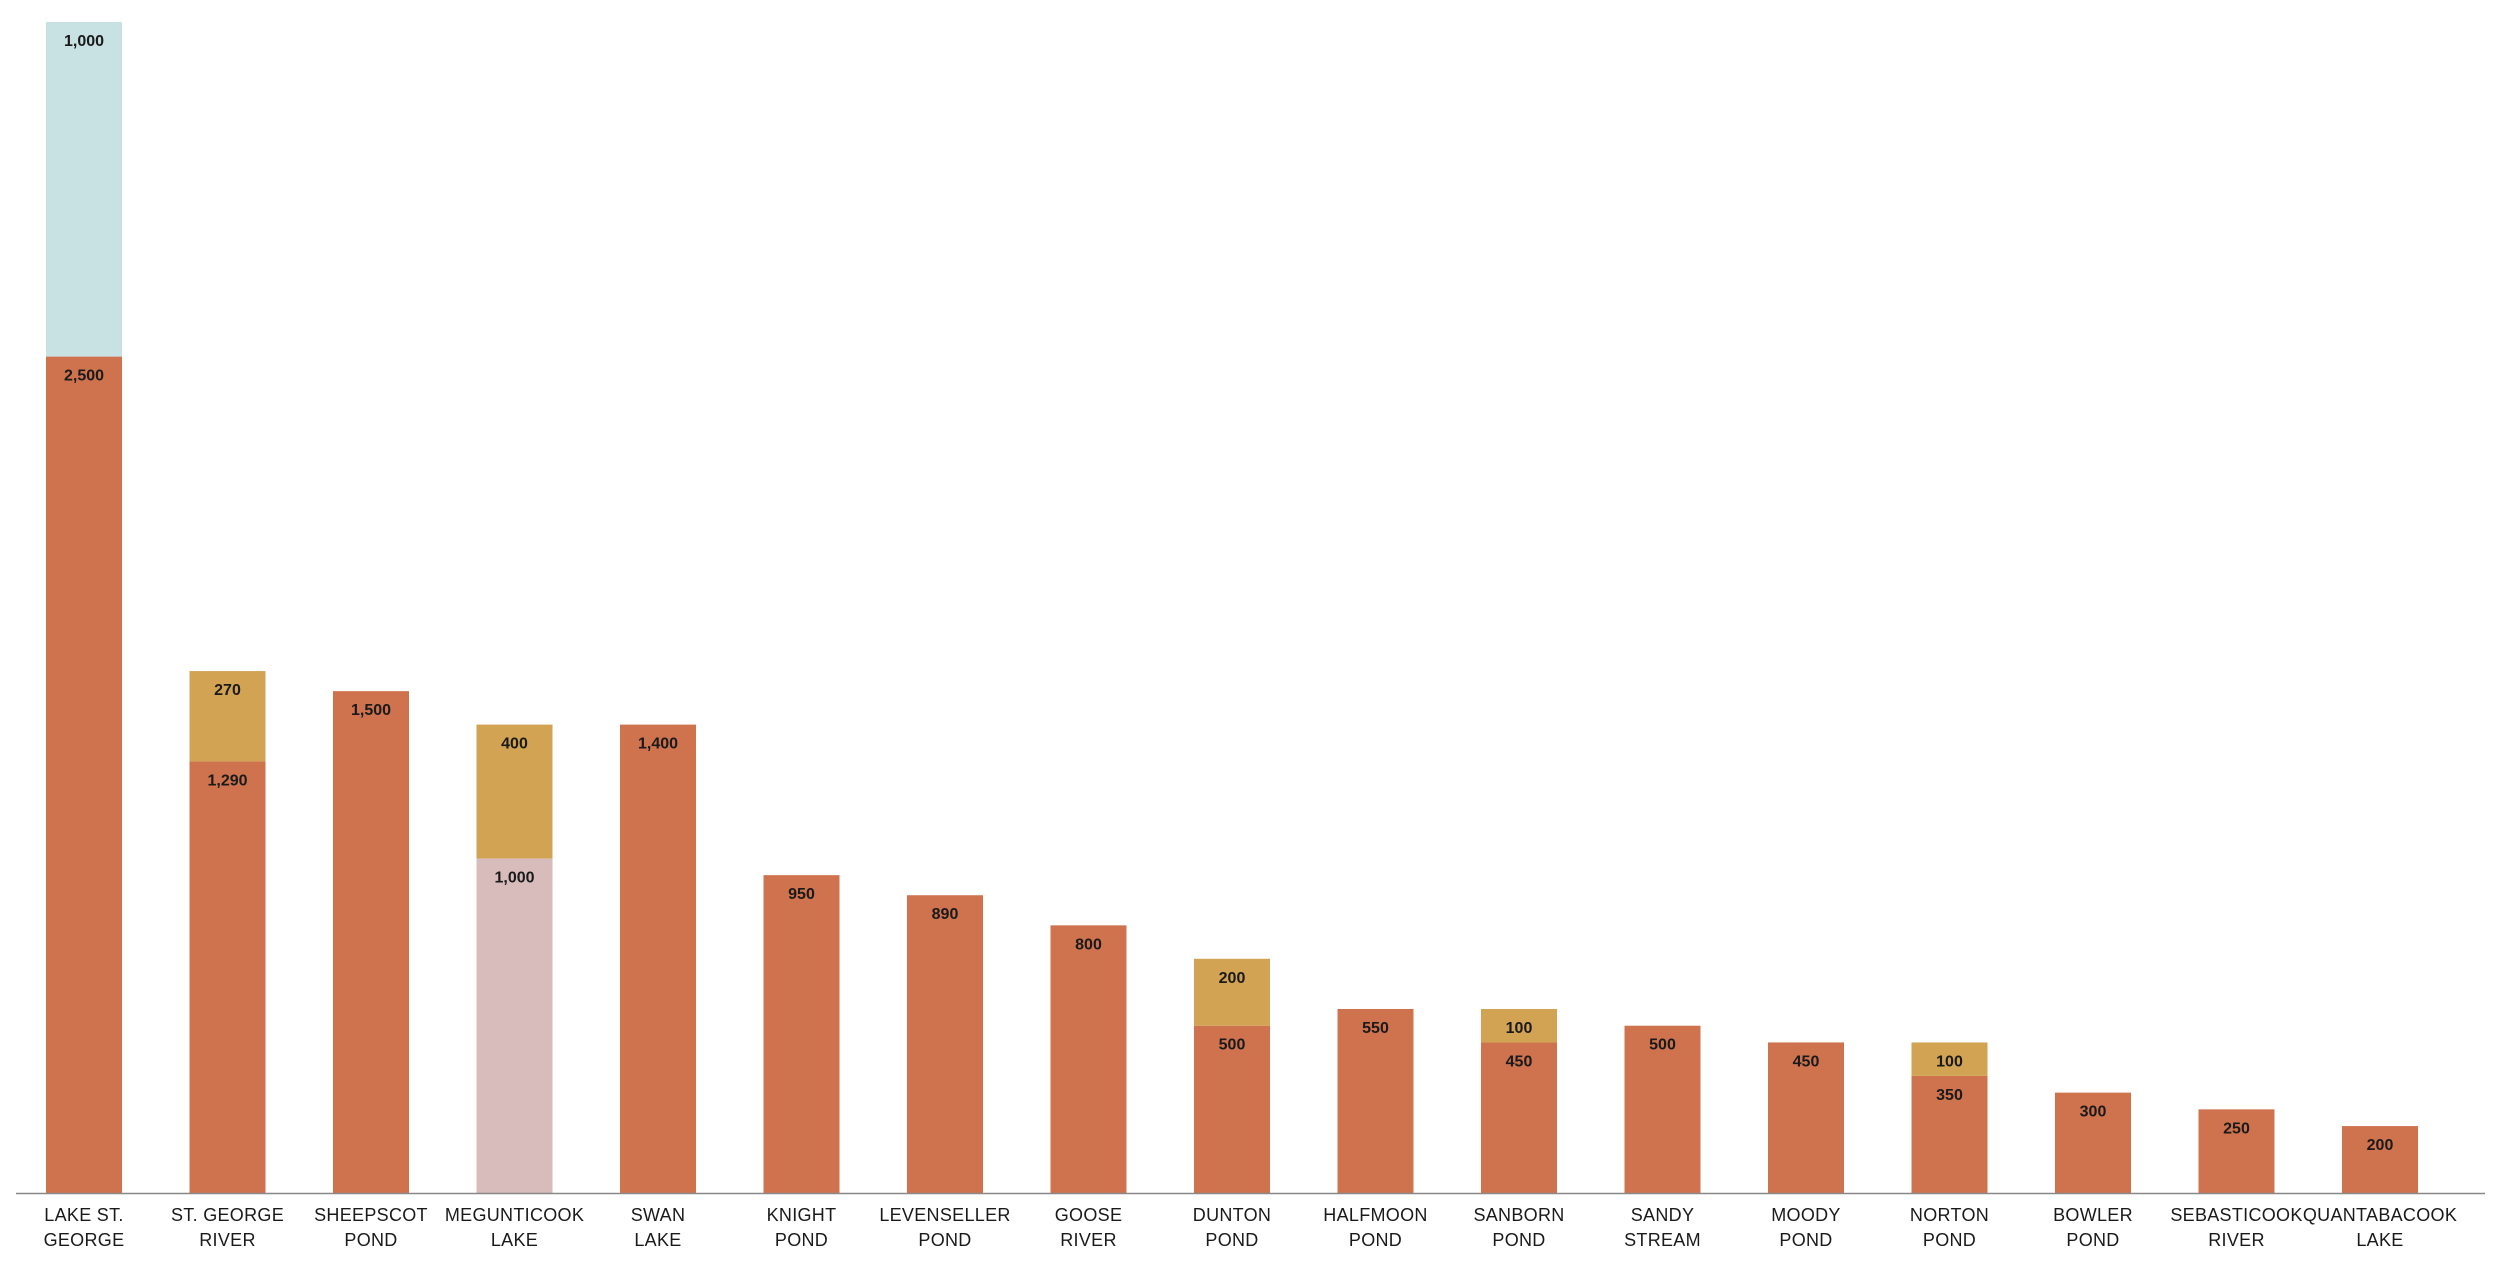  I want to click on category-label-line: LAKE ST., so click(83, 1215).